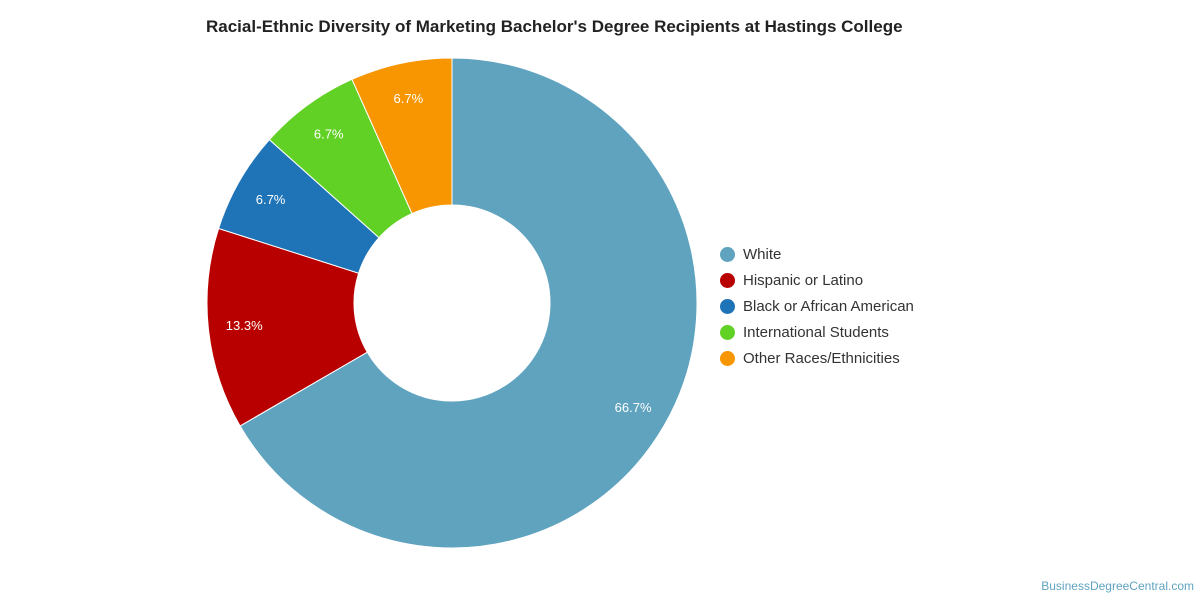  What do you see at coordinates (727, 280) in the screenshot?
I see `legend-swatch-hispanic-or-latino` at bounding box center [727, 280].